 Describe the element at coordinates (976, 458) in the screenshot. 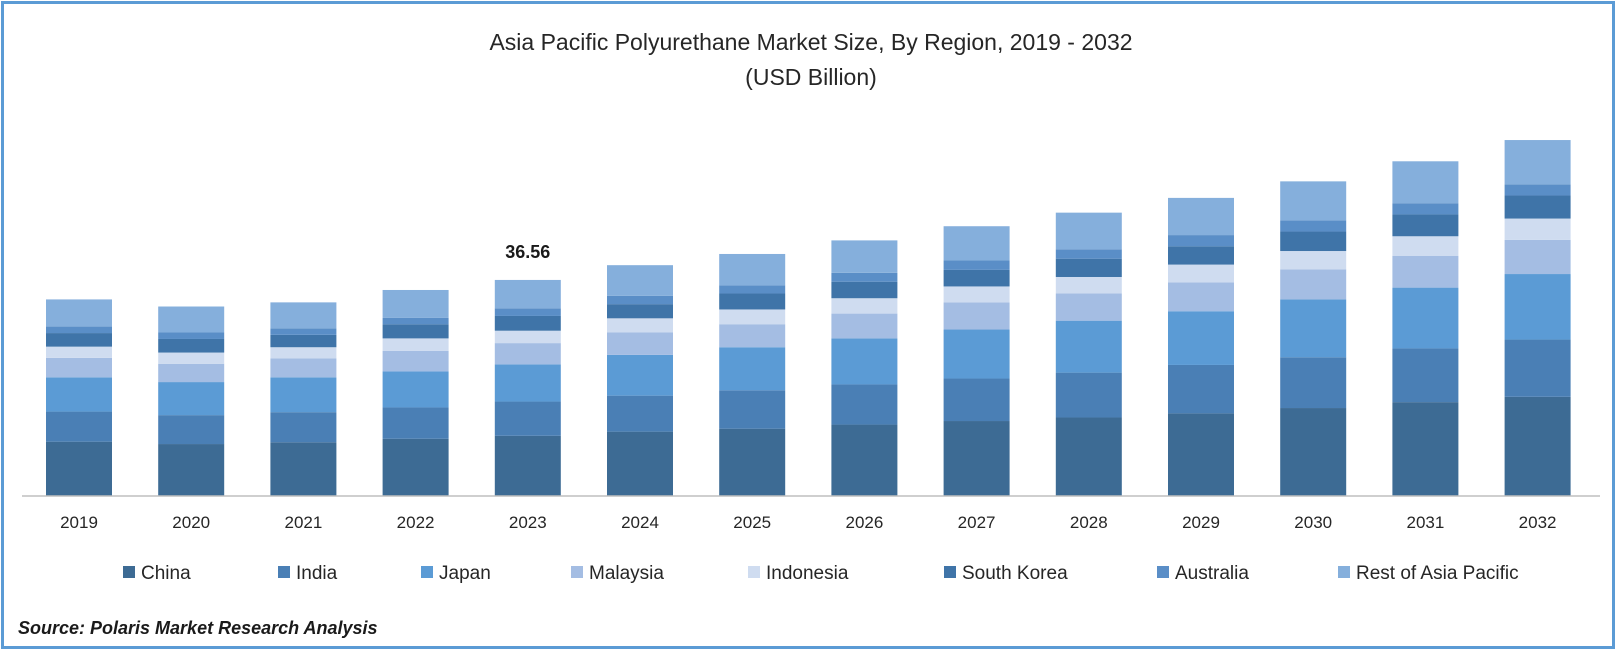

I see `bar-china-2027` at that location.